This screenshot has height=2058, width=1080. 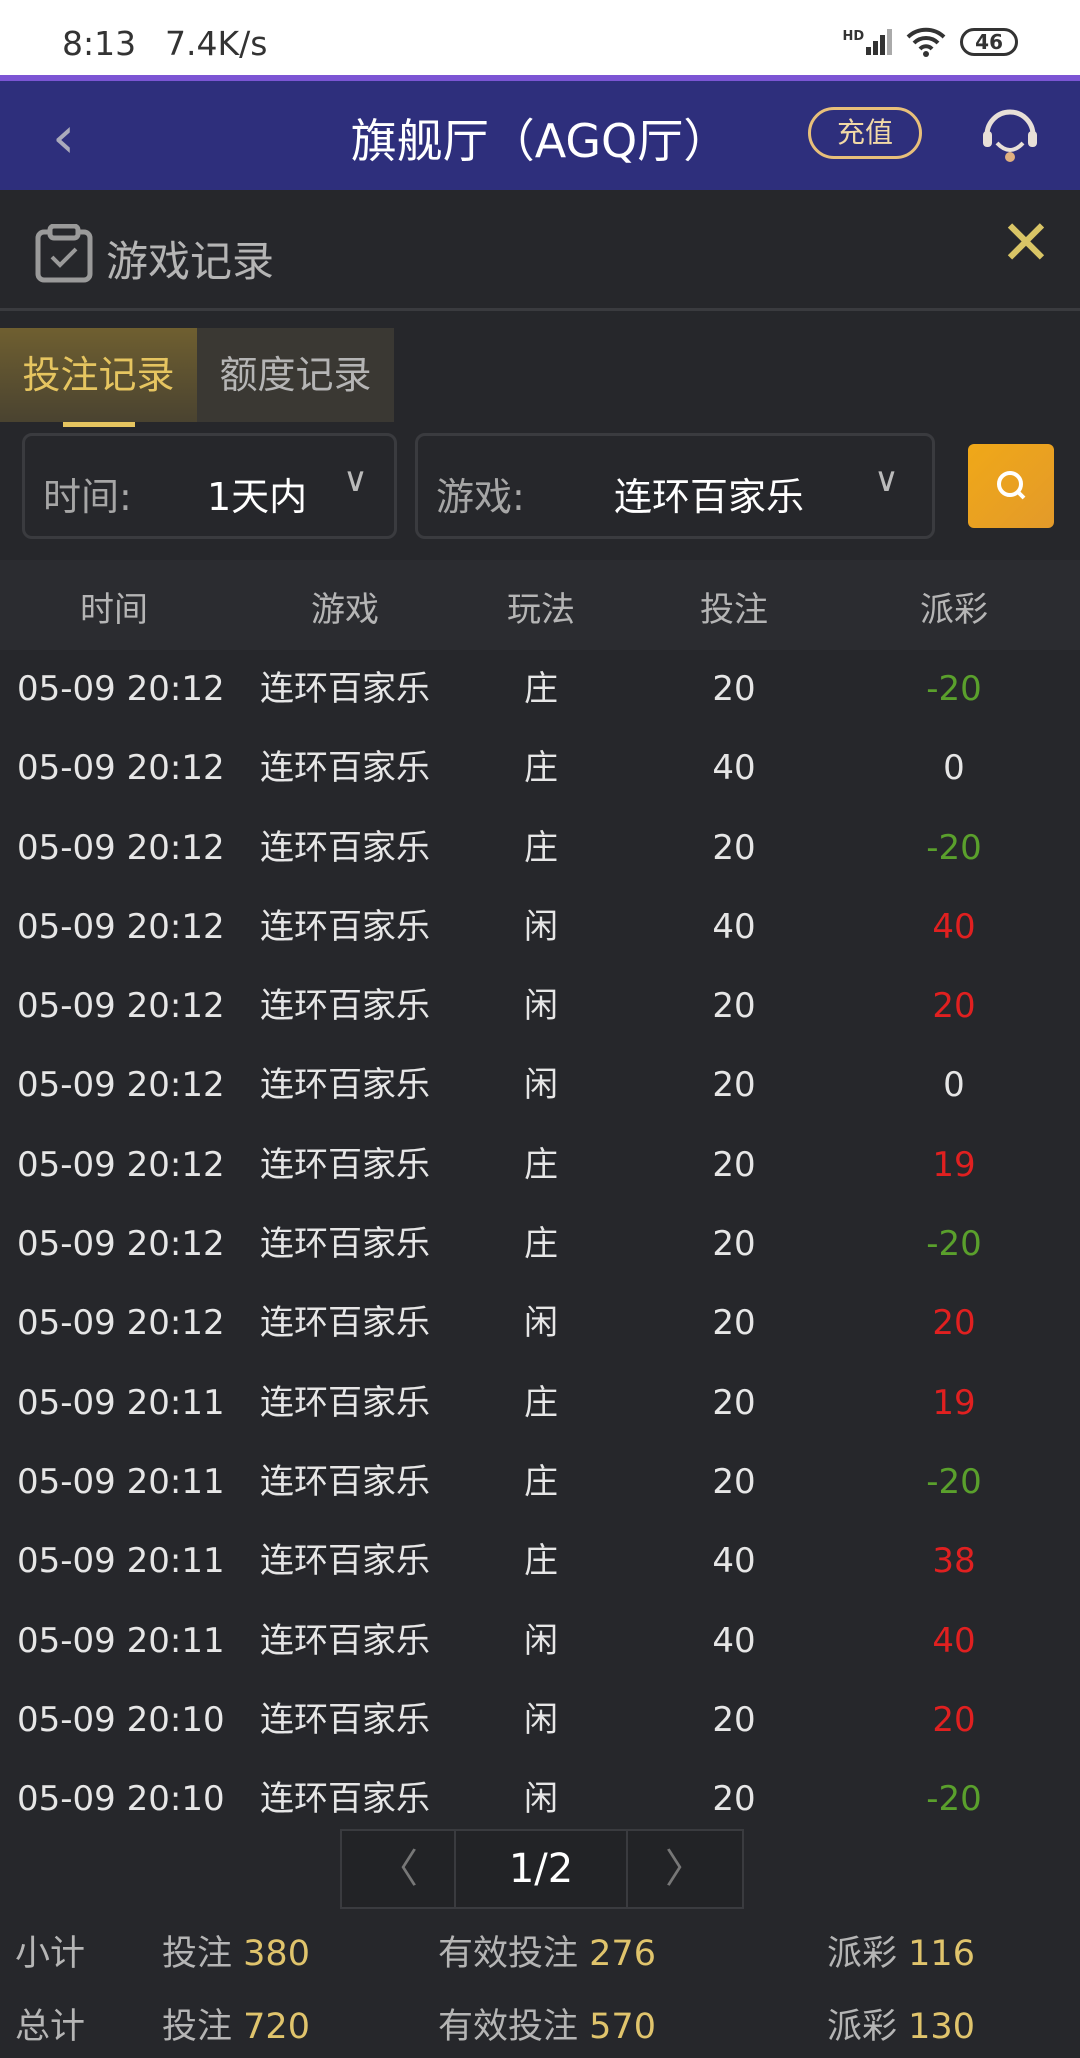 I want to click on prev-page-button: 〈, so click(x=399, y=1869).